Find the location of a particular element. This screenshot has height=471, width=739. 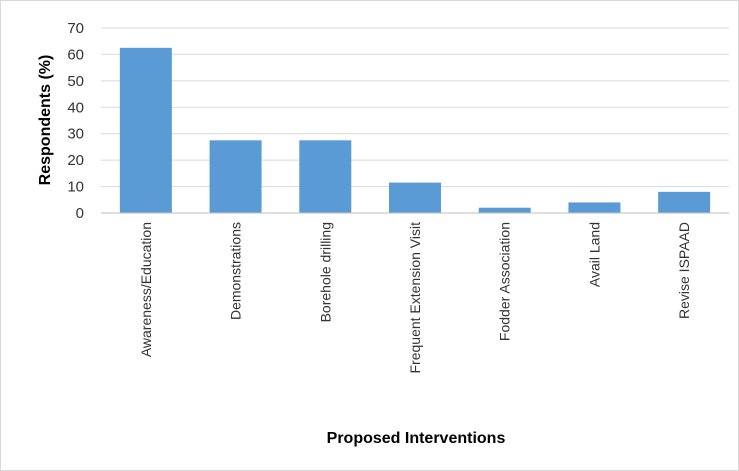

x-tick-label: Revise ISPAAD is located at coordinates (684, 270).